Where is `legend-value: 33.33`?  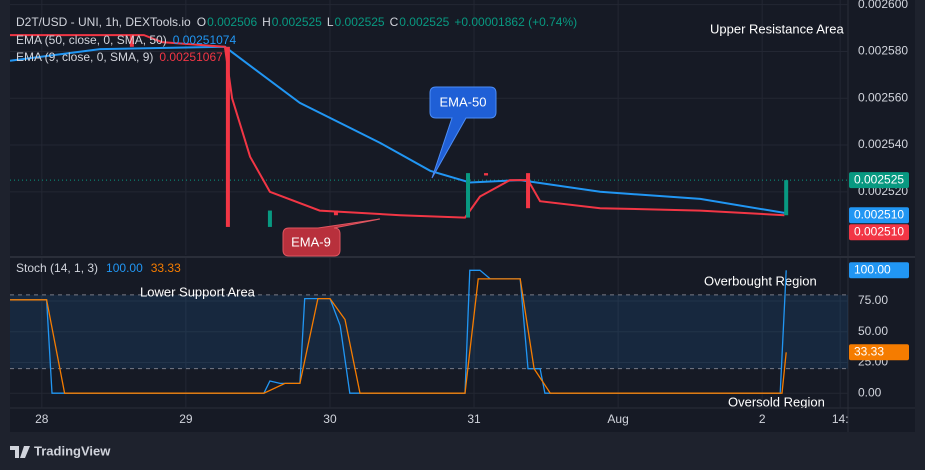
legend-value: 33.33 is located at coordinates (166, 268).